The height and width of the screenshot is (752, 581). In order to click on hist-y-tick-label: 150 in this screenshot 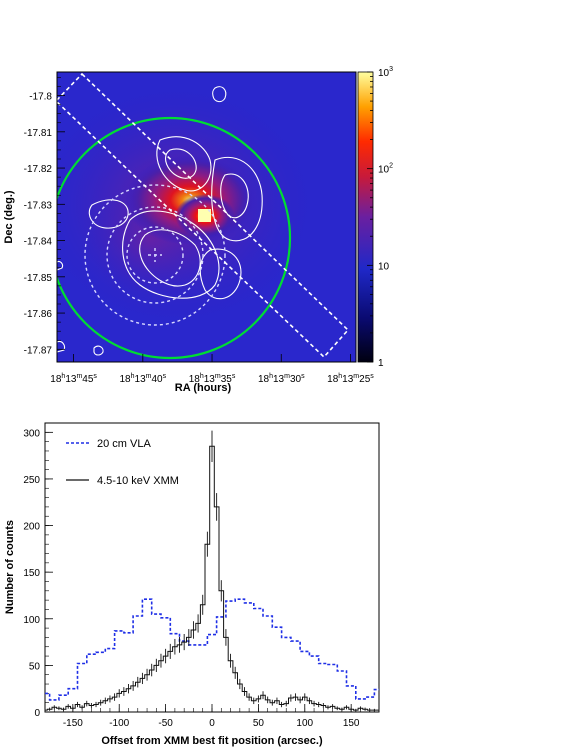, I will do `click(31, 573)`.